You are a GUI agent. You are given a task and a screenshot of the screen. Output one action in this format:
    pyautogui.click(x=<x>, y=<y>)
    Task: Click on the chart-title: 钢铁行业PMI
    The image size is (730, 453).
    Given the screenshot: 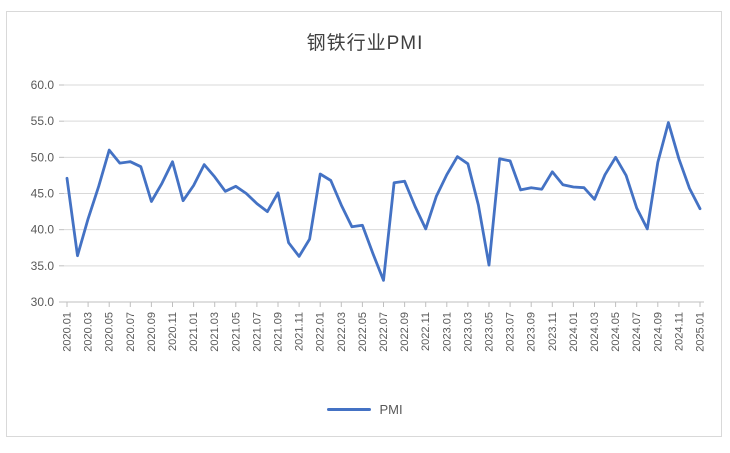 What is the action you would take?
    pyautogui.click(x=365, y=43)
    